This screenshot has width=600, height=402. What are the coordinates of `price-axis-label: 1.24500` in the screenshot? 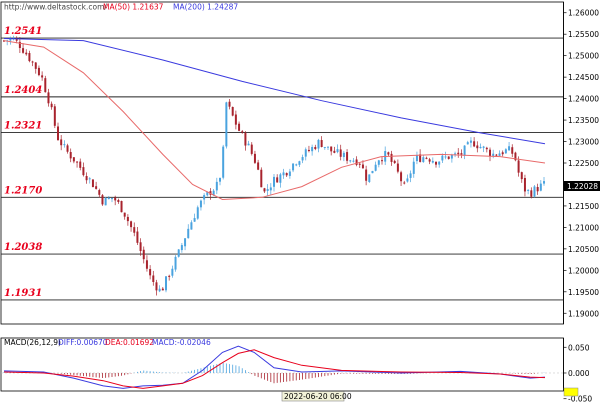 It's located at (583, 77).